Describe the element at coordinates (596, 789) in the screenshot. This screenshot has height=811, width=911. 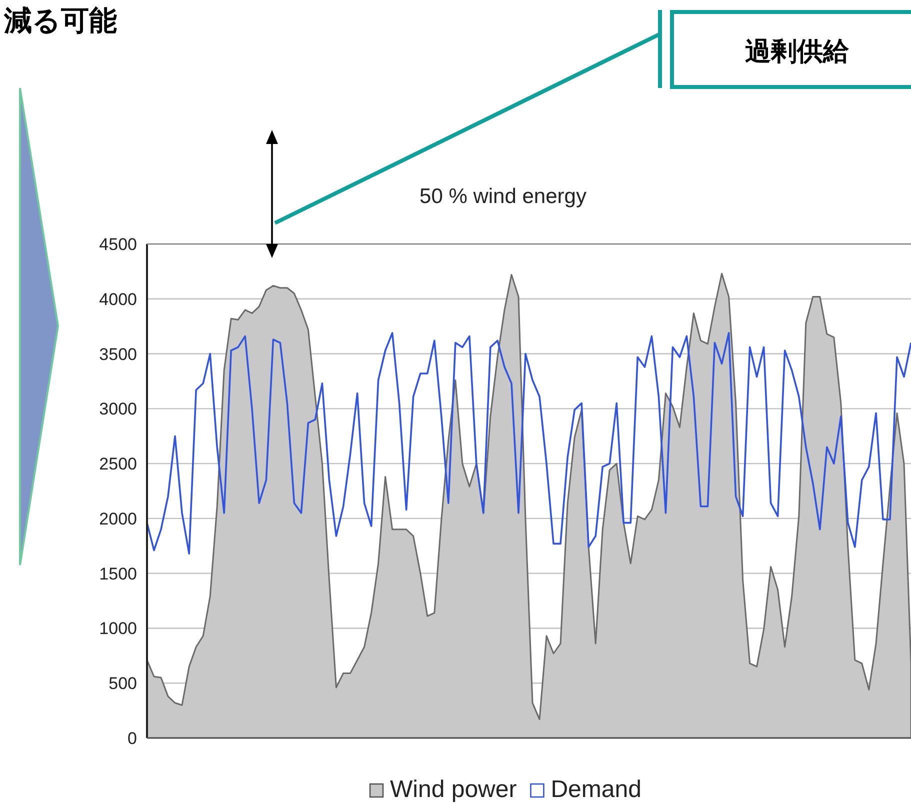
I see `legend-label: Demand` at that location.